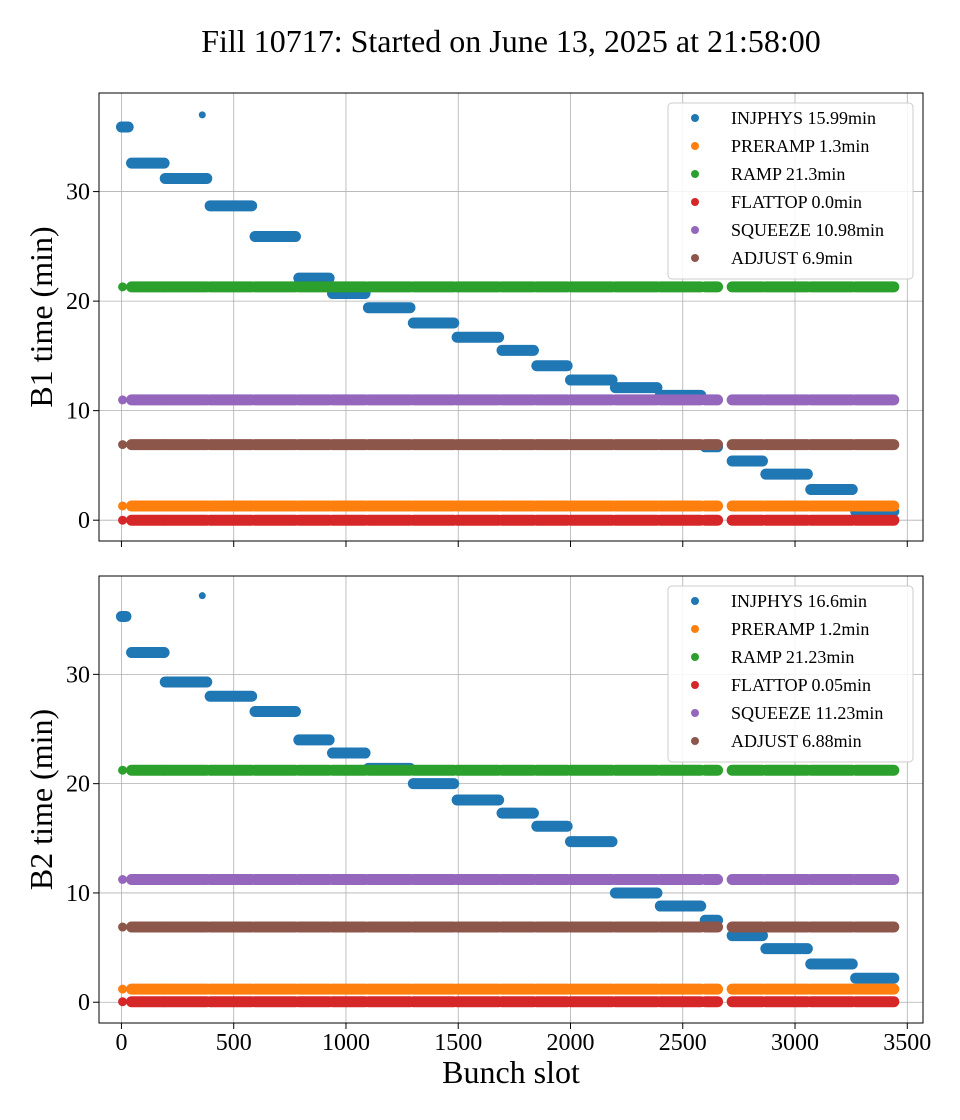  What do you see at coordinates (788, 174) in the screenshot?
I see `legend-label: RAMP 21.3min` at bounding box center [788, 174].